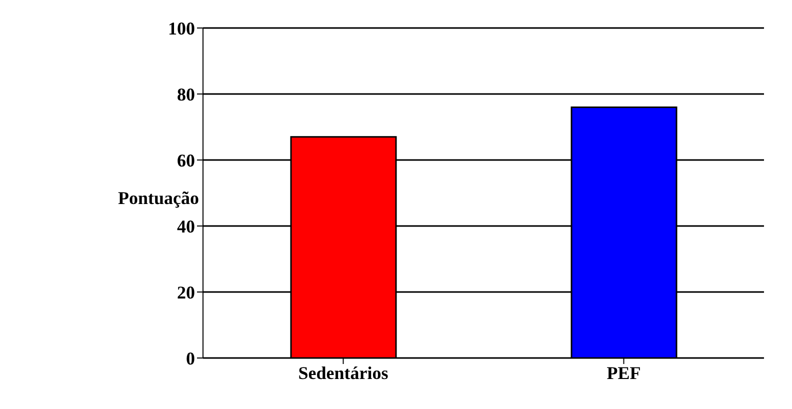 The image size is (792, 409). What do you see at coordinates (186, 226) in the screenshot?
I see `y-tick-label: 40` at bounding box center [186, 226].